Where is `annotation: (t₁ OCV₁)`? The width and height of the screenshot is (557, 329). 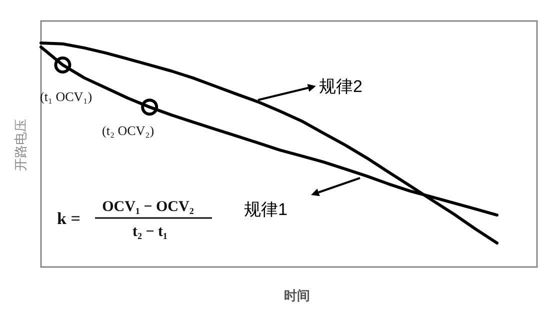
annotation: (t₁ OCV₁) is located at coordinates (66, 96).